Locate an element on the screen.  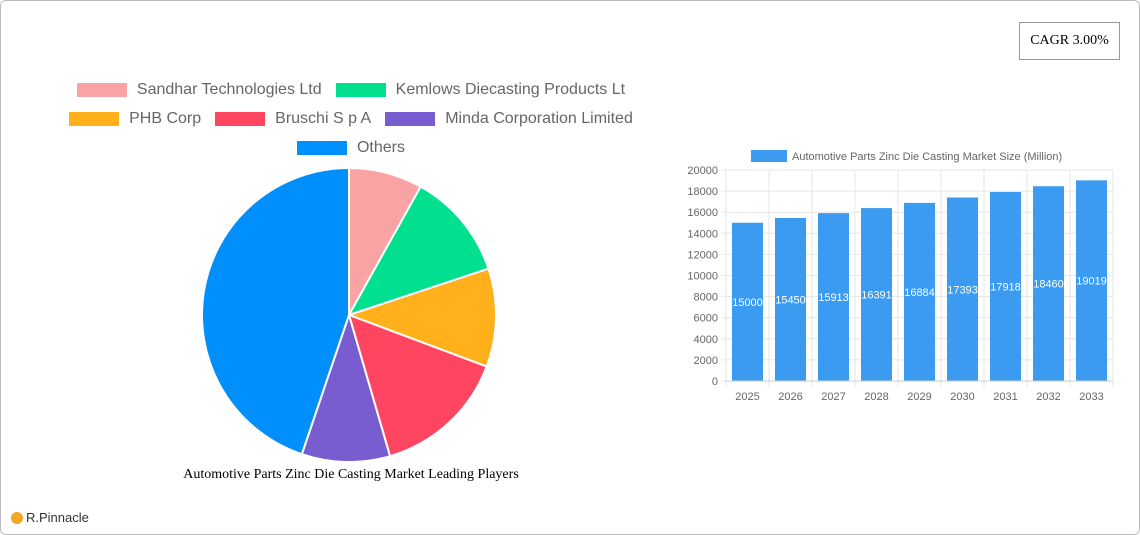
bar-data-label: 16884 is located at coordinates (919, 293).